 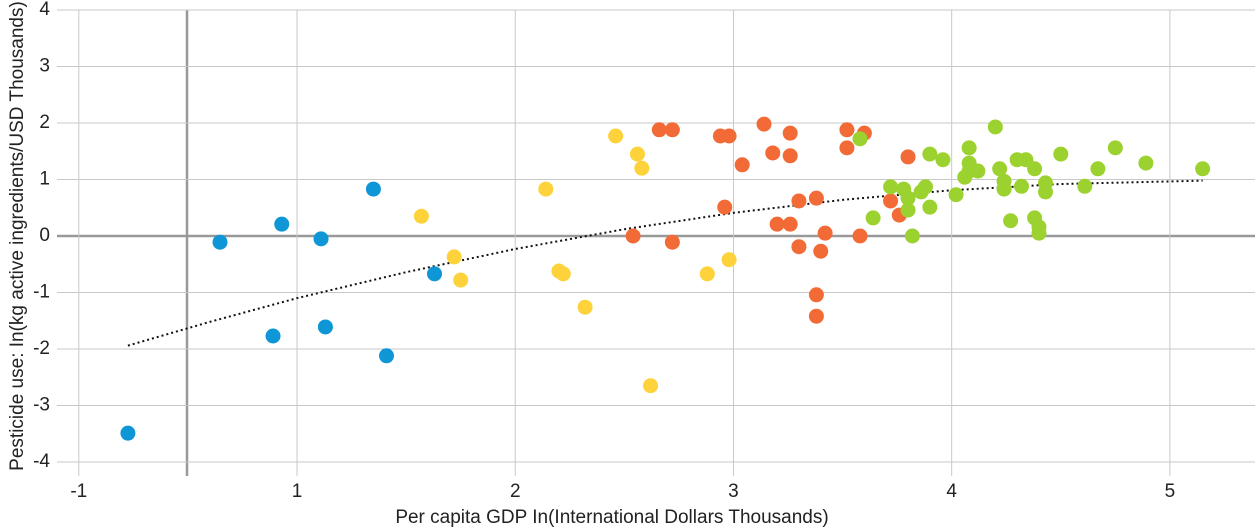 I want to click on y-tick-label: 1, so click(x=44, y=179).